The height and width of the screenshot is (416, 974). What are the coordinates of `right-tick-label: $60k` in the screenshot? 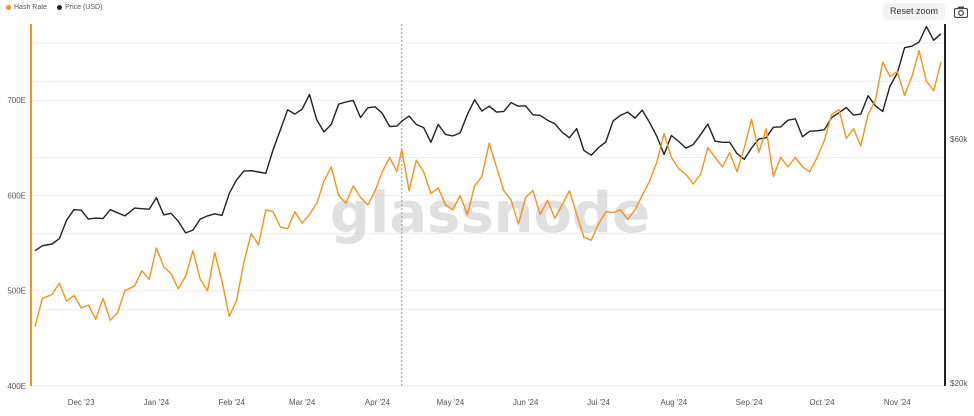 It's located at (959, 139).